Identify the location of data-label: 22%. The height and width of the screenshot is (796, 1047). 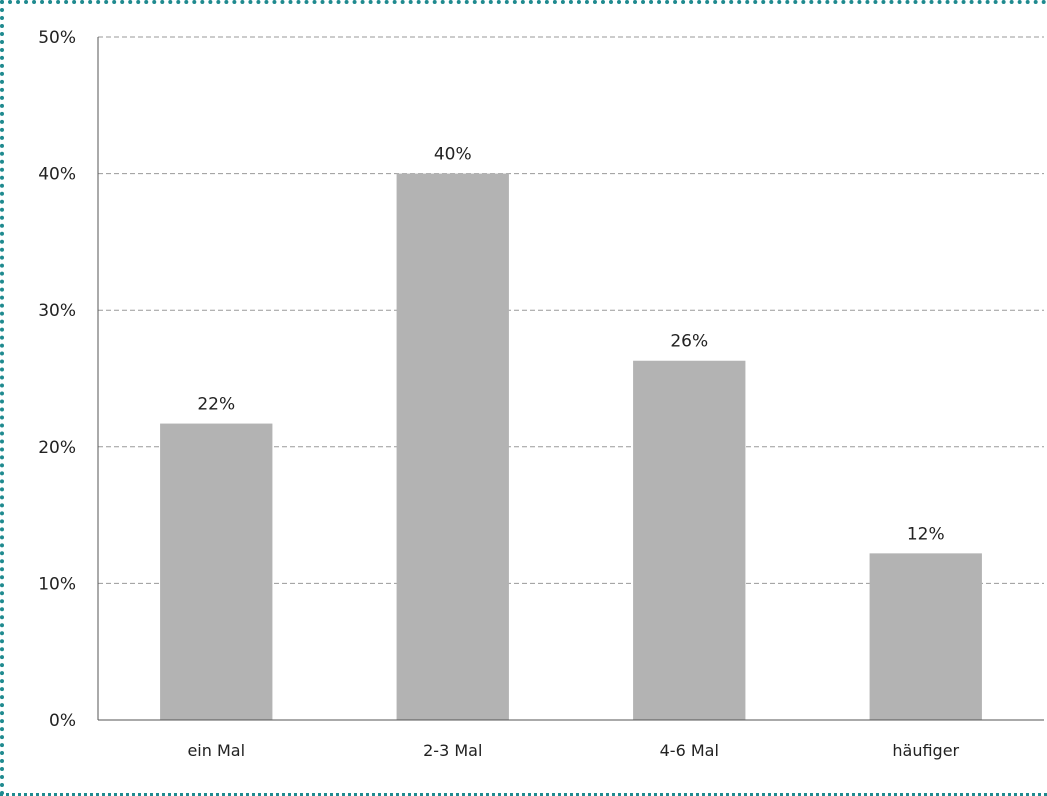
(216, 405).